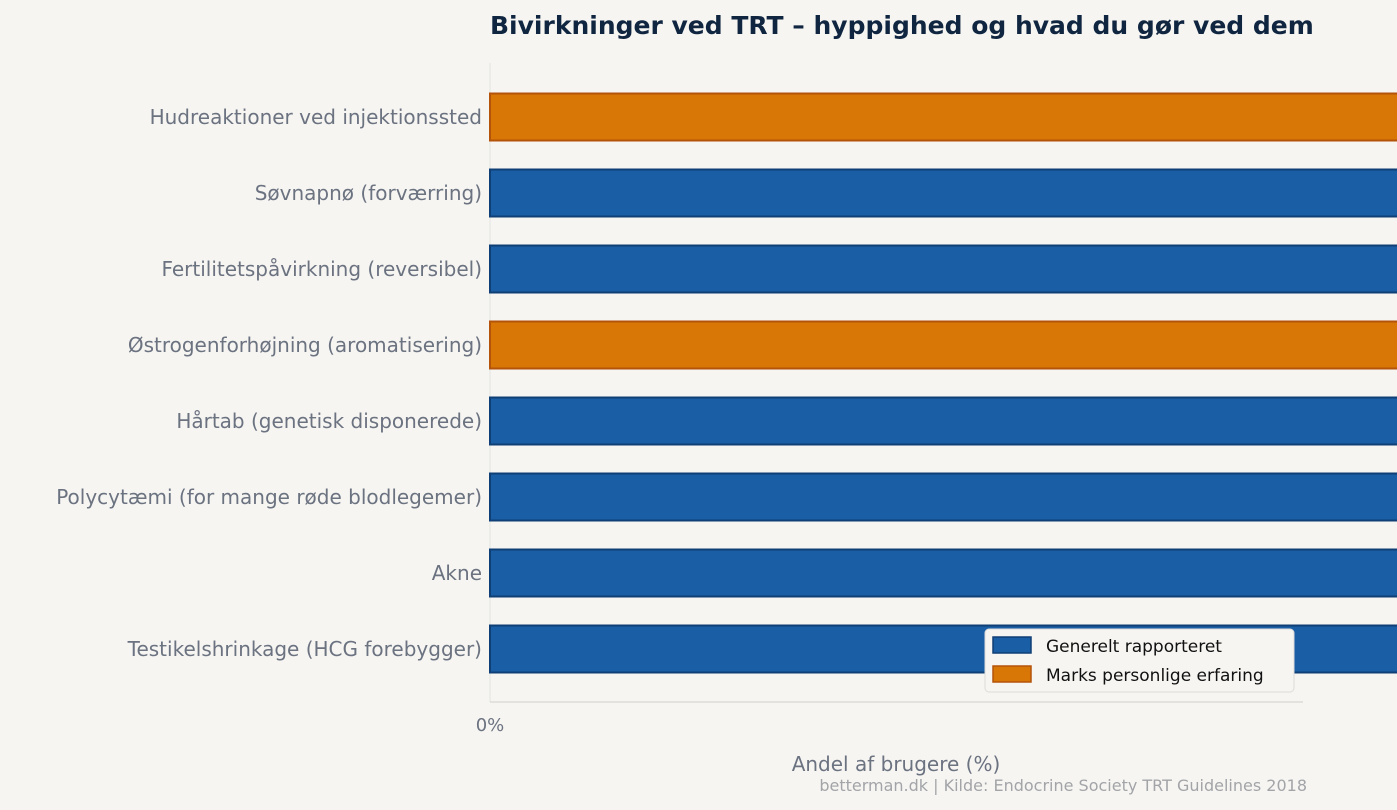 Image resolution: width=1397 pixels, height=810 pixels. I want to click on legend-label-marks: Marks personlige erfaring, so click(1155, 676).